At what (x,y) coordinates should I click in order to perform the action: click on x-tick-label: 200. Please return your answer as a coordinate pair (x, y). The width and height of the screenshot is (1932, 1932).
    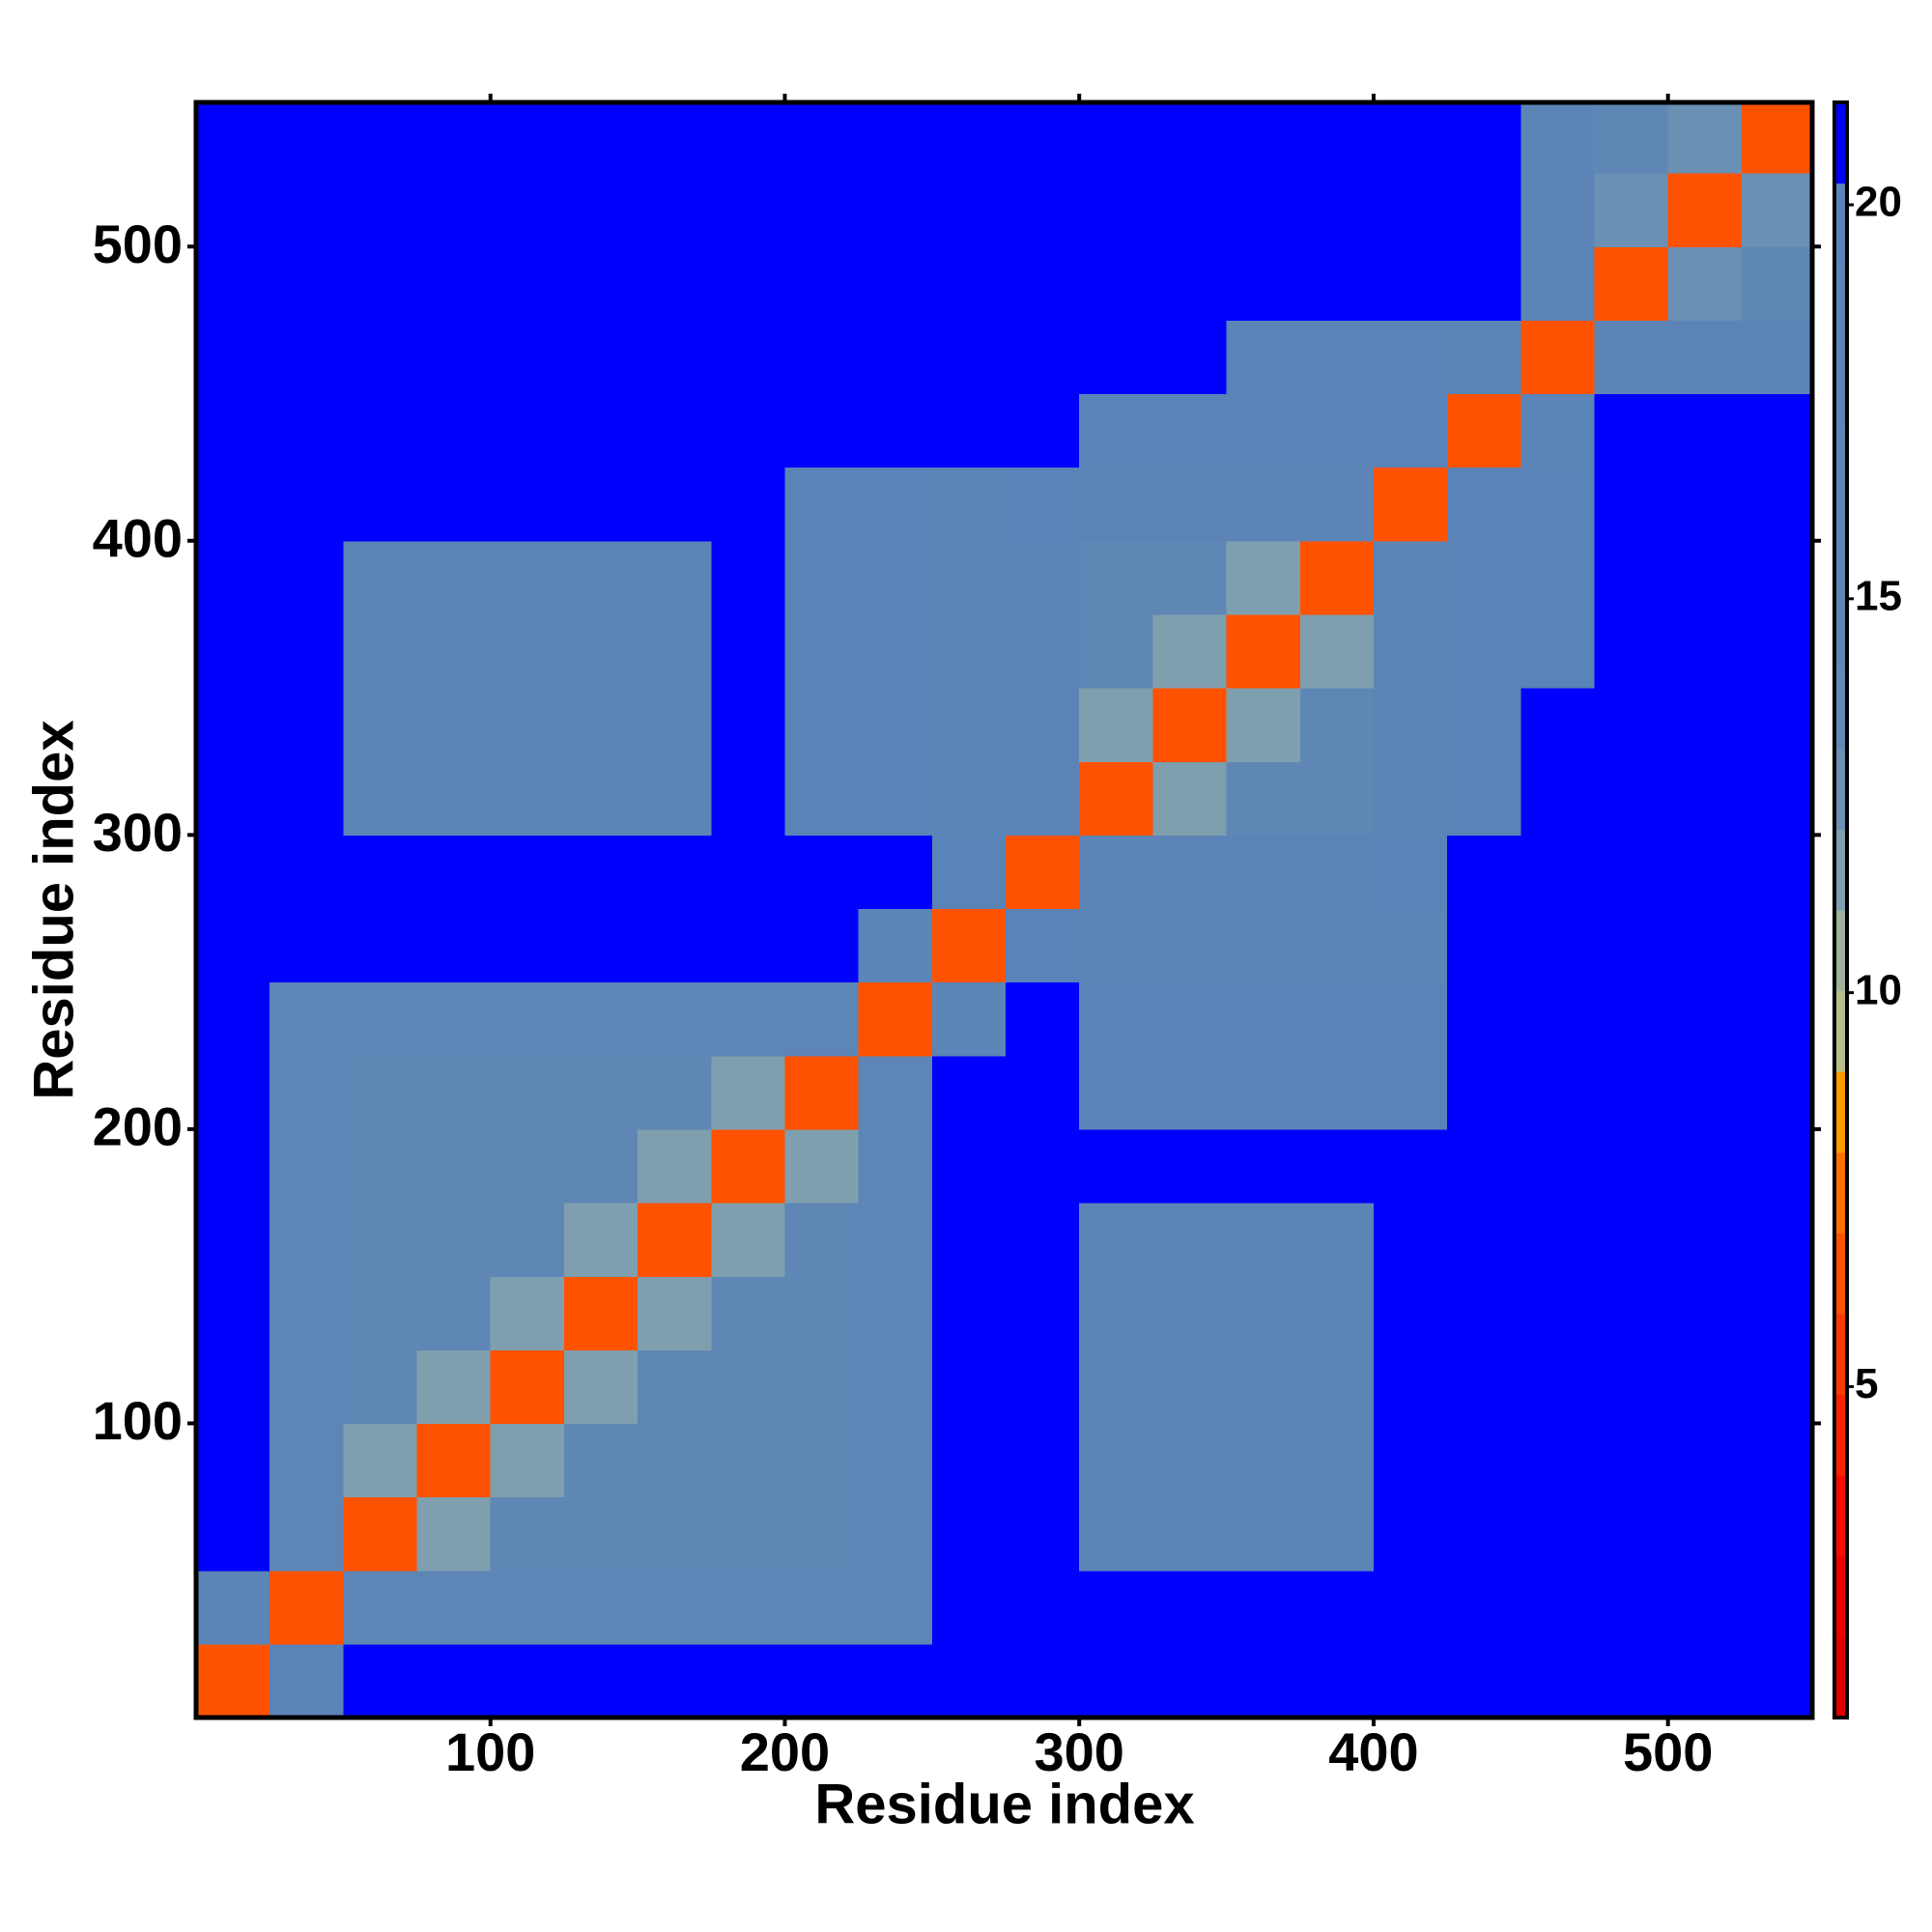
    Looking at the image, I should click on (785, 1751).